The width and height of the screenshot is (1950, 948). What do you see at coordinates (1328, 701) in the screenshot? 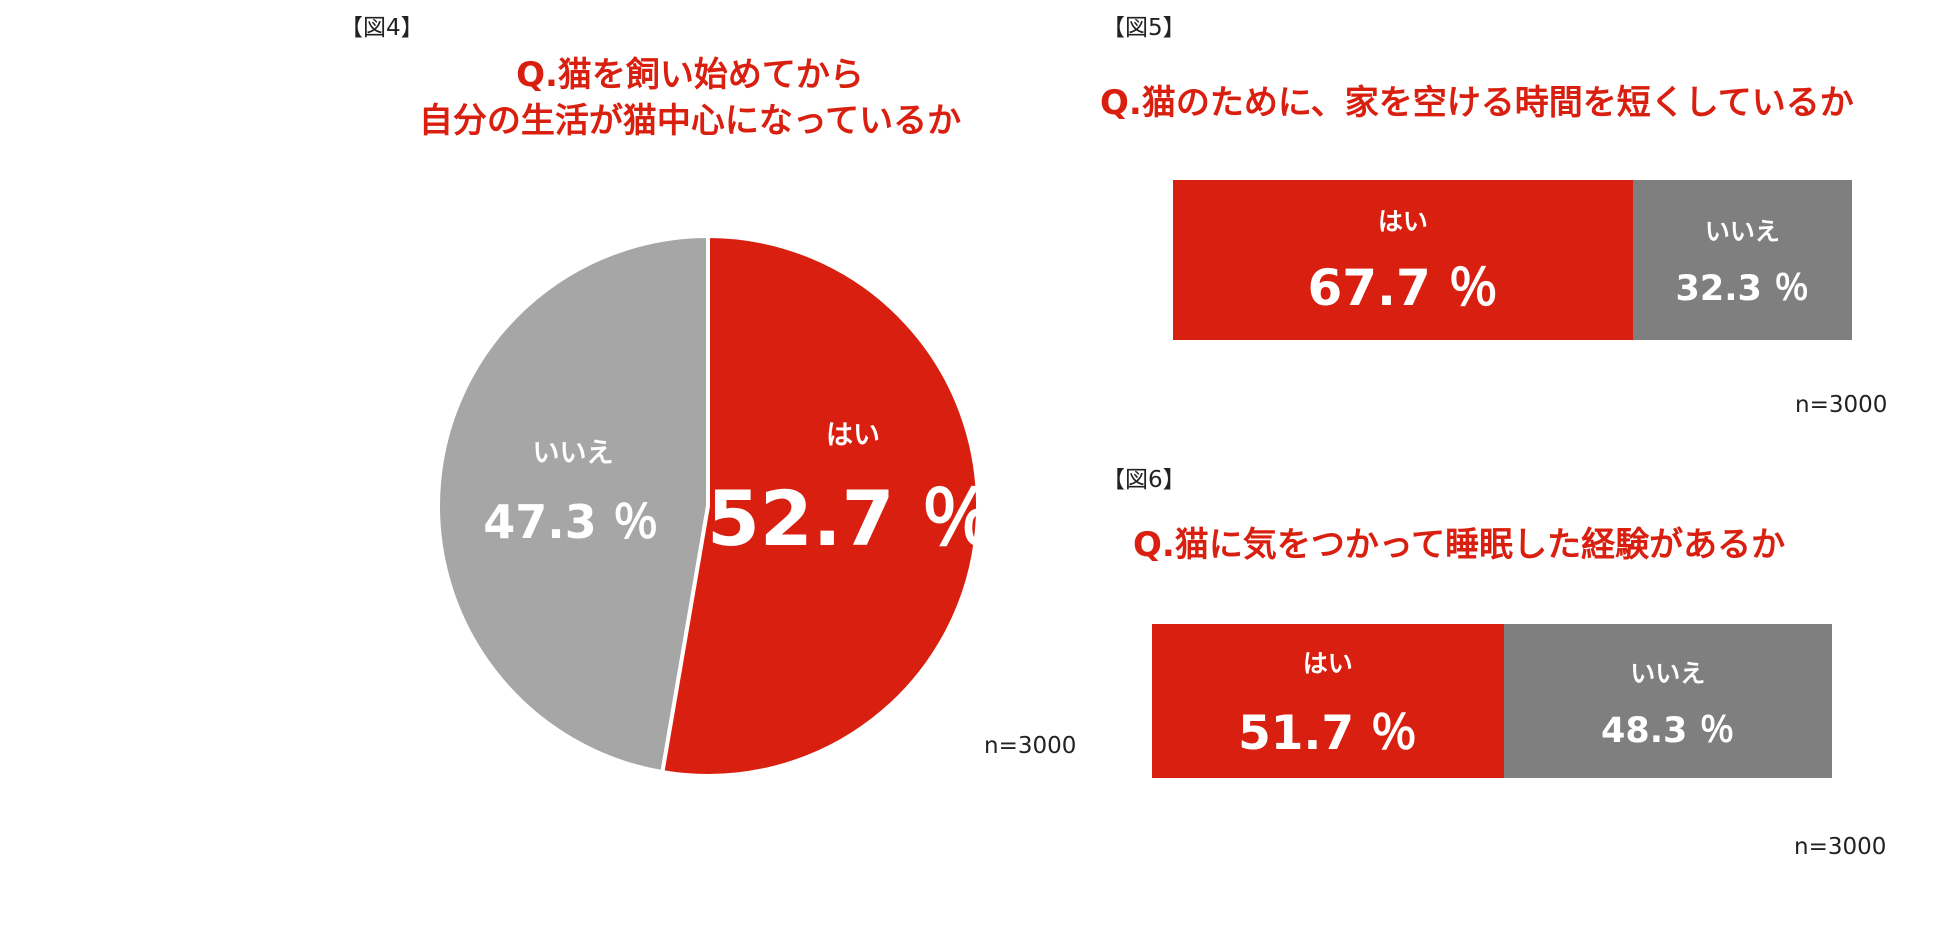
I see `bar-segment-yes: はい 51.7 ％` at bounding box center [1328, 701].